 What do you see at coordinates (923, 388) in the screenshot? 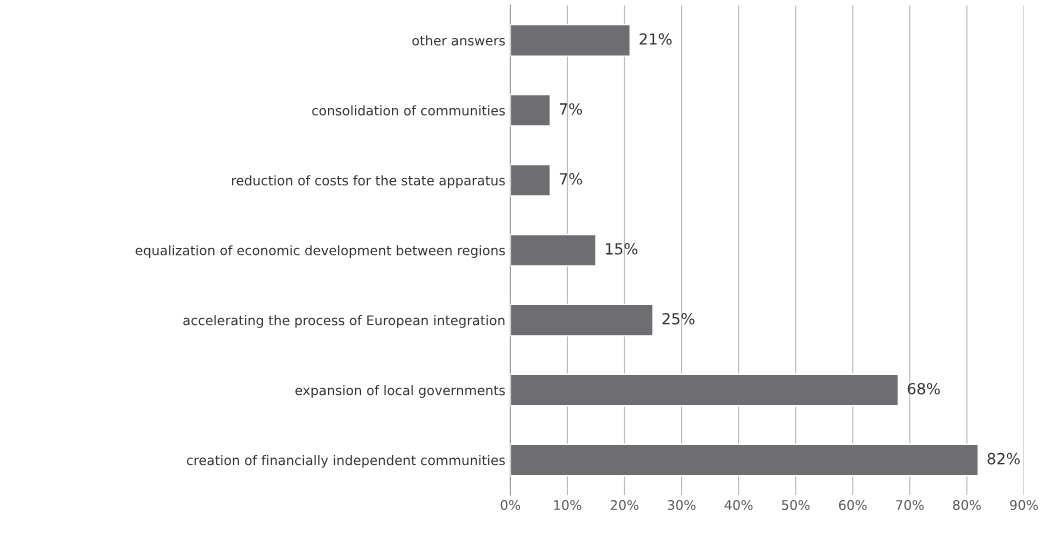
I see `data-label: 68%` at bounding box center [923, 388].